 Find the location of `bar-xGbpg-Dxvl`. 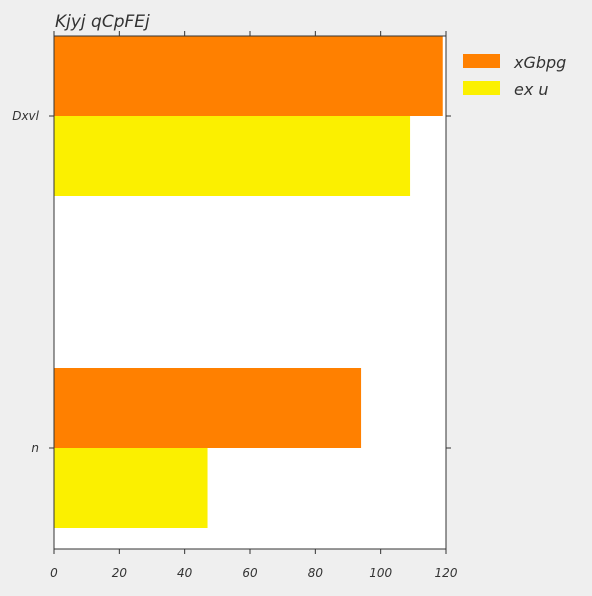

bar-xGbpg-Dxvl is located at coordinates (248, 76).